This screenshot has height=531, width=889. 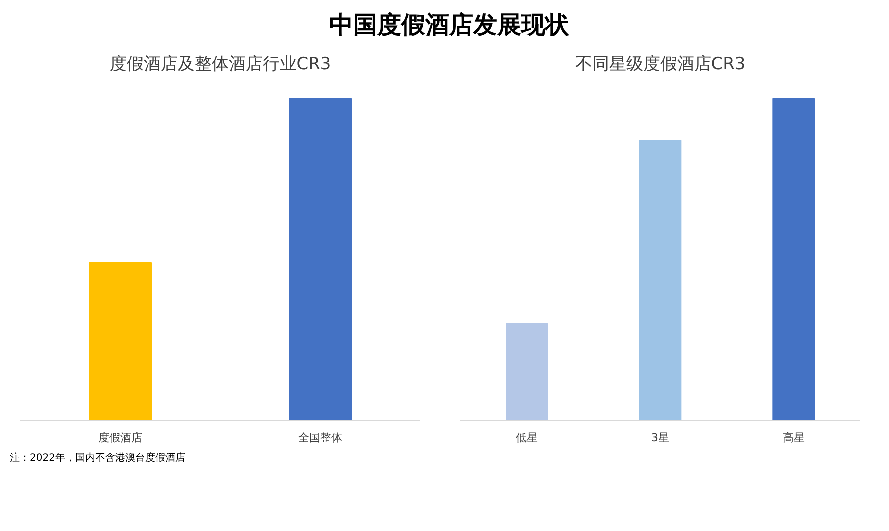 I want to click on chart-subtitle: 度假酒店及整体酒店行业CR3, so click(x=221, y=64).